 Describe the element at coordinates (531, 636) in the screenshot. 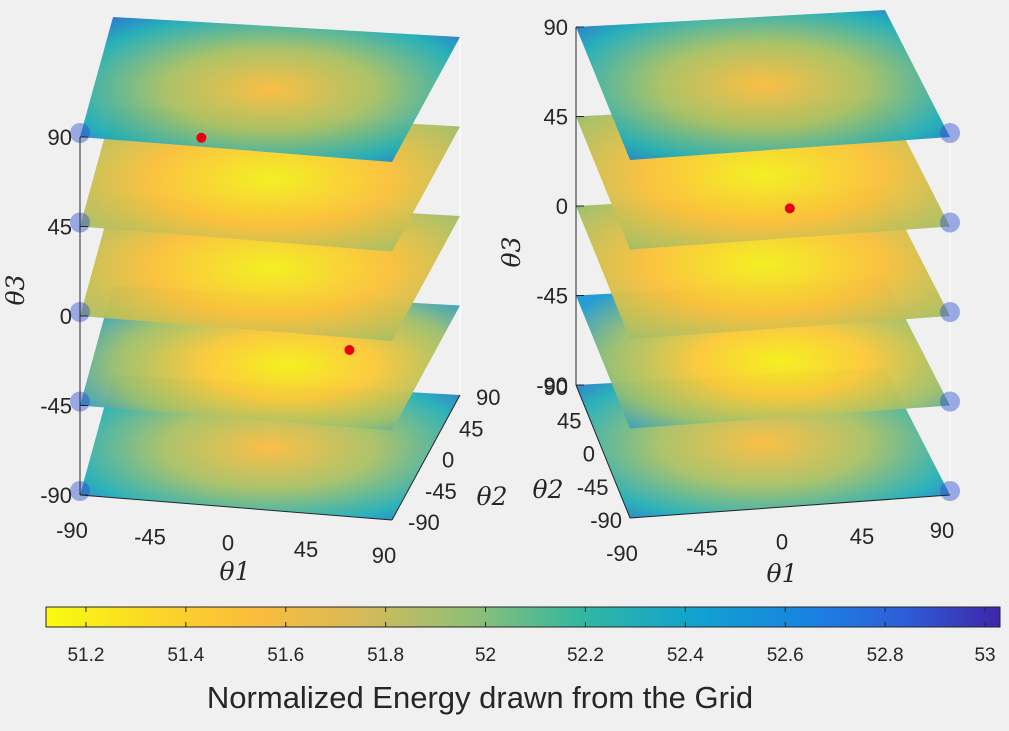

I see `colorbar-ticks: 51.2 51.4 51.6 51.8 52 52.2 52.4 52.6 52.8 53` at that location.